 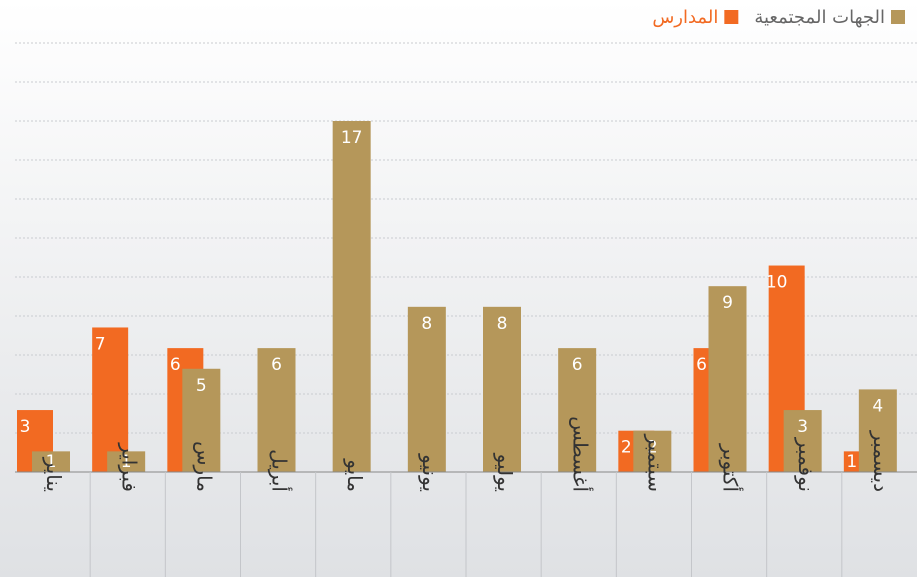 What do you see at coordinates (877, 406) in the screenshot?
I see `value-label: 4` at bounding box center [877, 406].